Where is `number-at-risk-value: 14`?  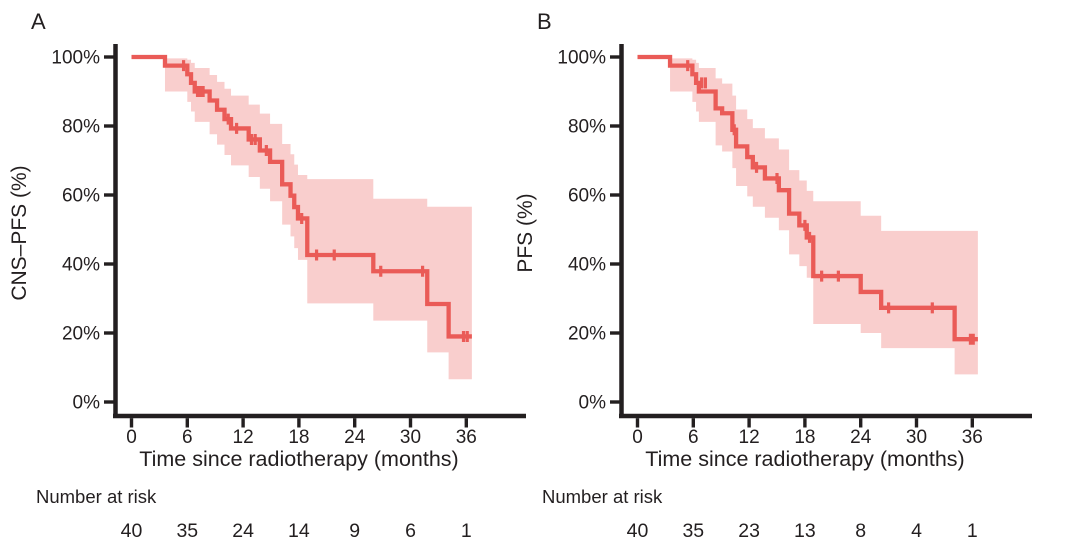
number-at-risk-value: 14 is located at coordinates (299, 531).